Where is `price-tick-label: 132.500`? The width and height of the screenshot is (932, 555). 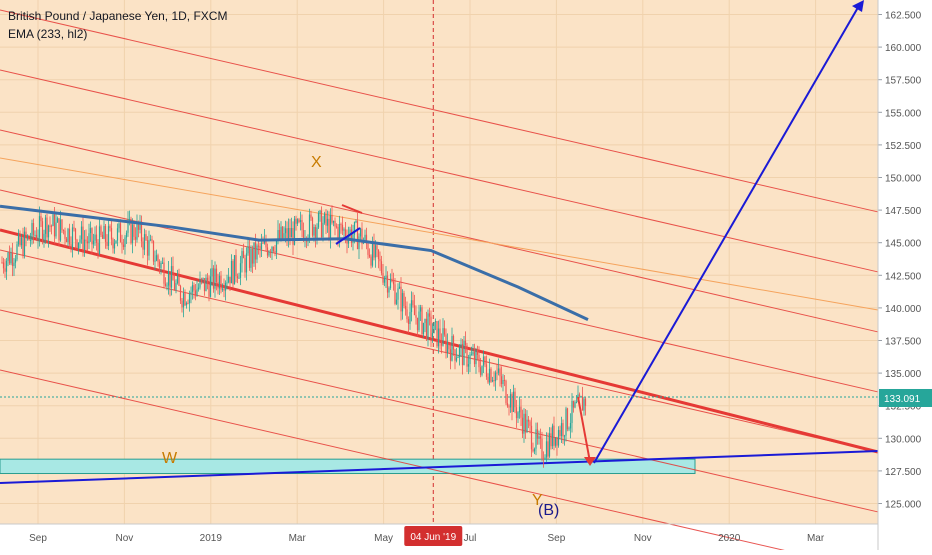 price-tick-label: 132.500 is located at coordinates (903, 407).